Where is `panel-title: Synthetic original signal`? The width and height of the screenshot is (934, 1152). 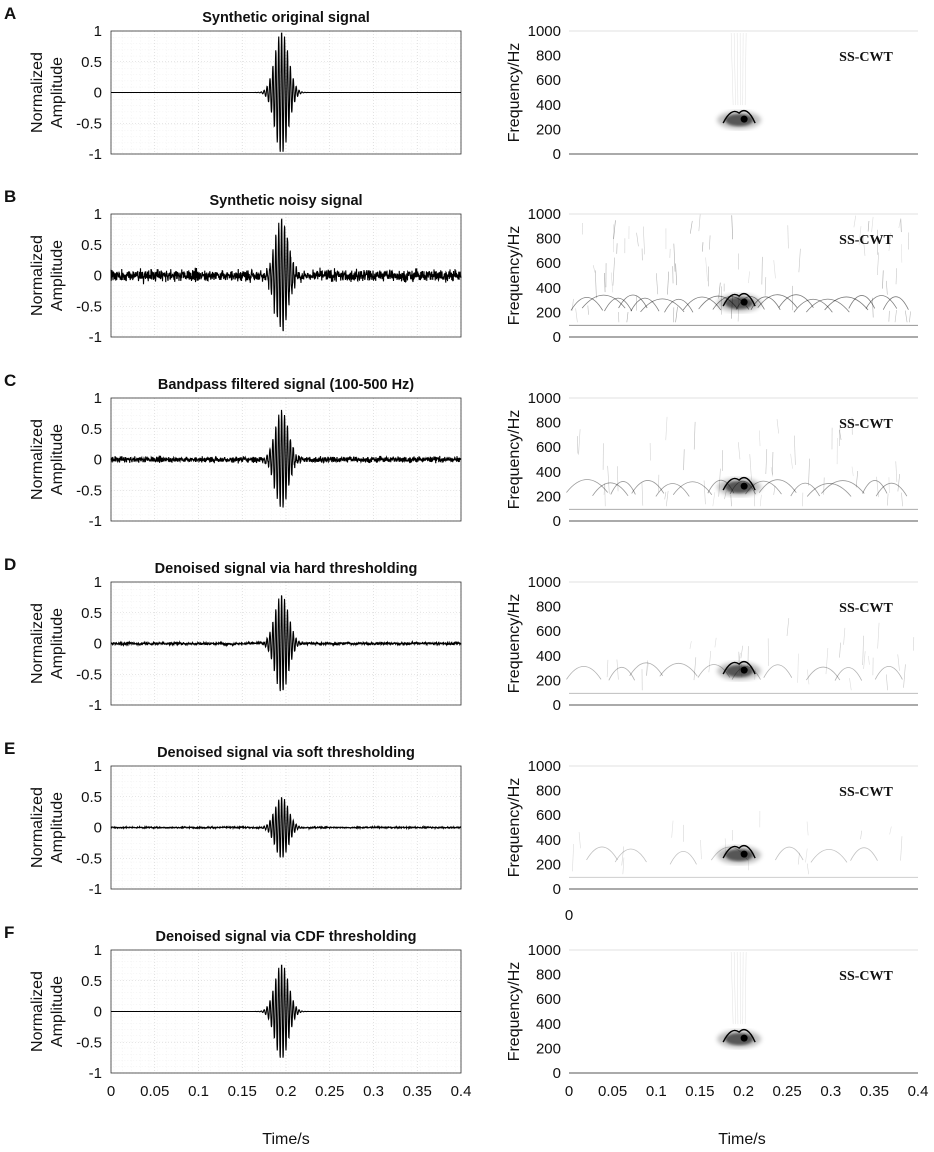 panel-title: Synthetic original signal is located at coordinates (286, 18).